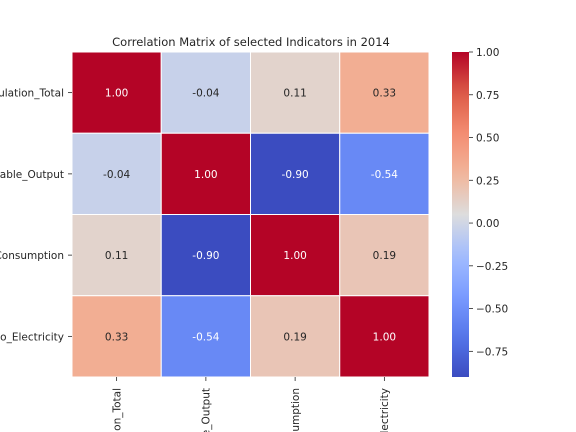 The height and width of the screenshot is (432, 576). Describe the element at coordinates (296, 410) in the screenshot. I see `column-tick-label: sumption` at that location.